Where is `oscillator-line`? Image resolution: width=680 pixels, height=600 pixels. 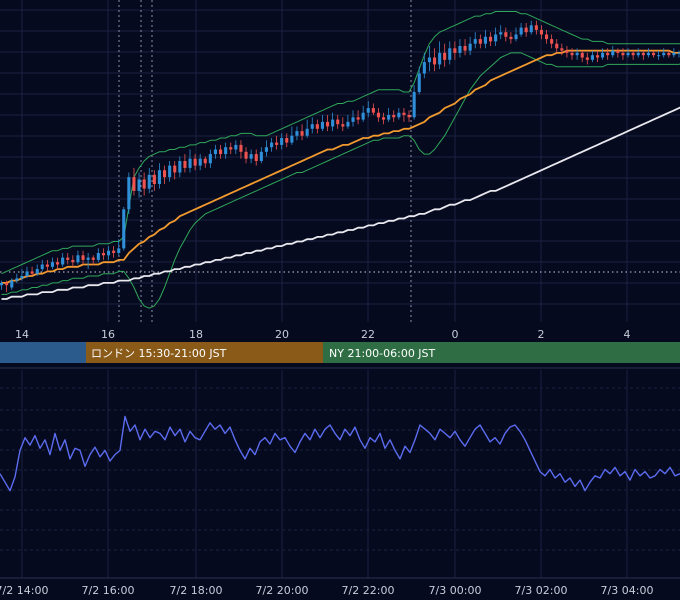
oscillator-line is located at coordinates (340, 453).